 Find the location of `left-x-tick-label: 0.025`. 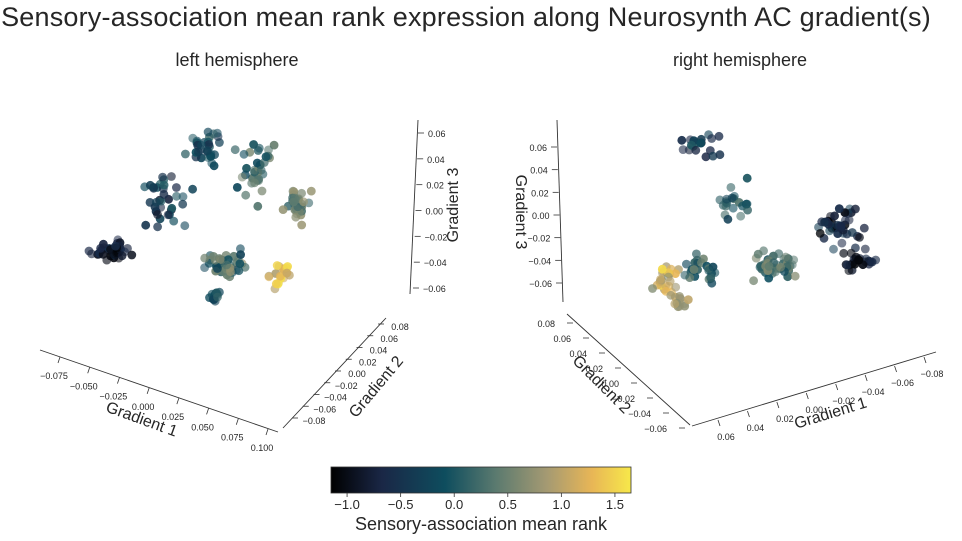

left-x-tick-label: 0.025 is located at coordinates (173, 417).